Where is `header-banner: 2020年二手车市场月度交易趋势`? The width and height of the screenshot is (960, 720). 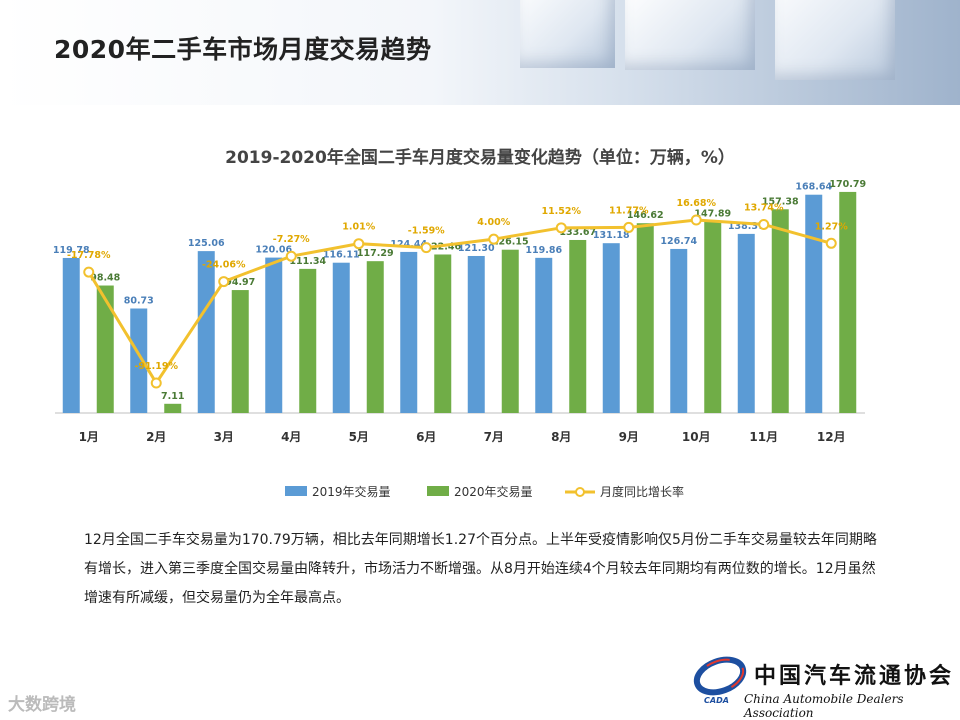
header-banner: 2020年二手车市场月度交易趋势 is located at coordinates (480, 52).